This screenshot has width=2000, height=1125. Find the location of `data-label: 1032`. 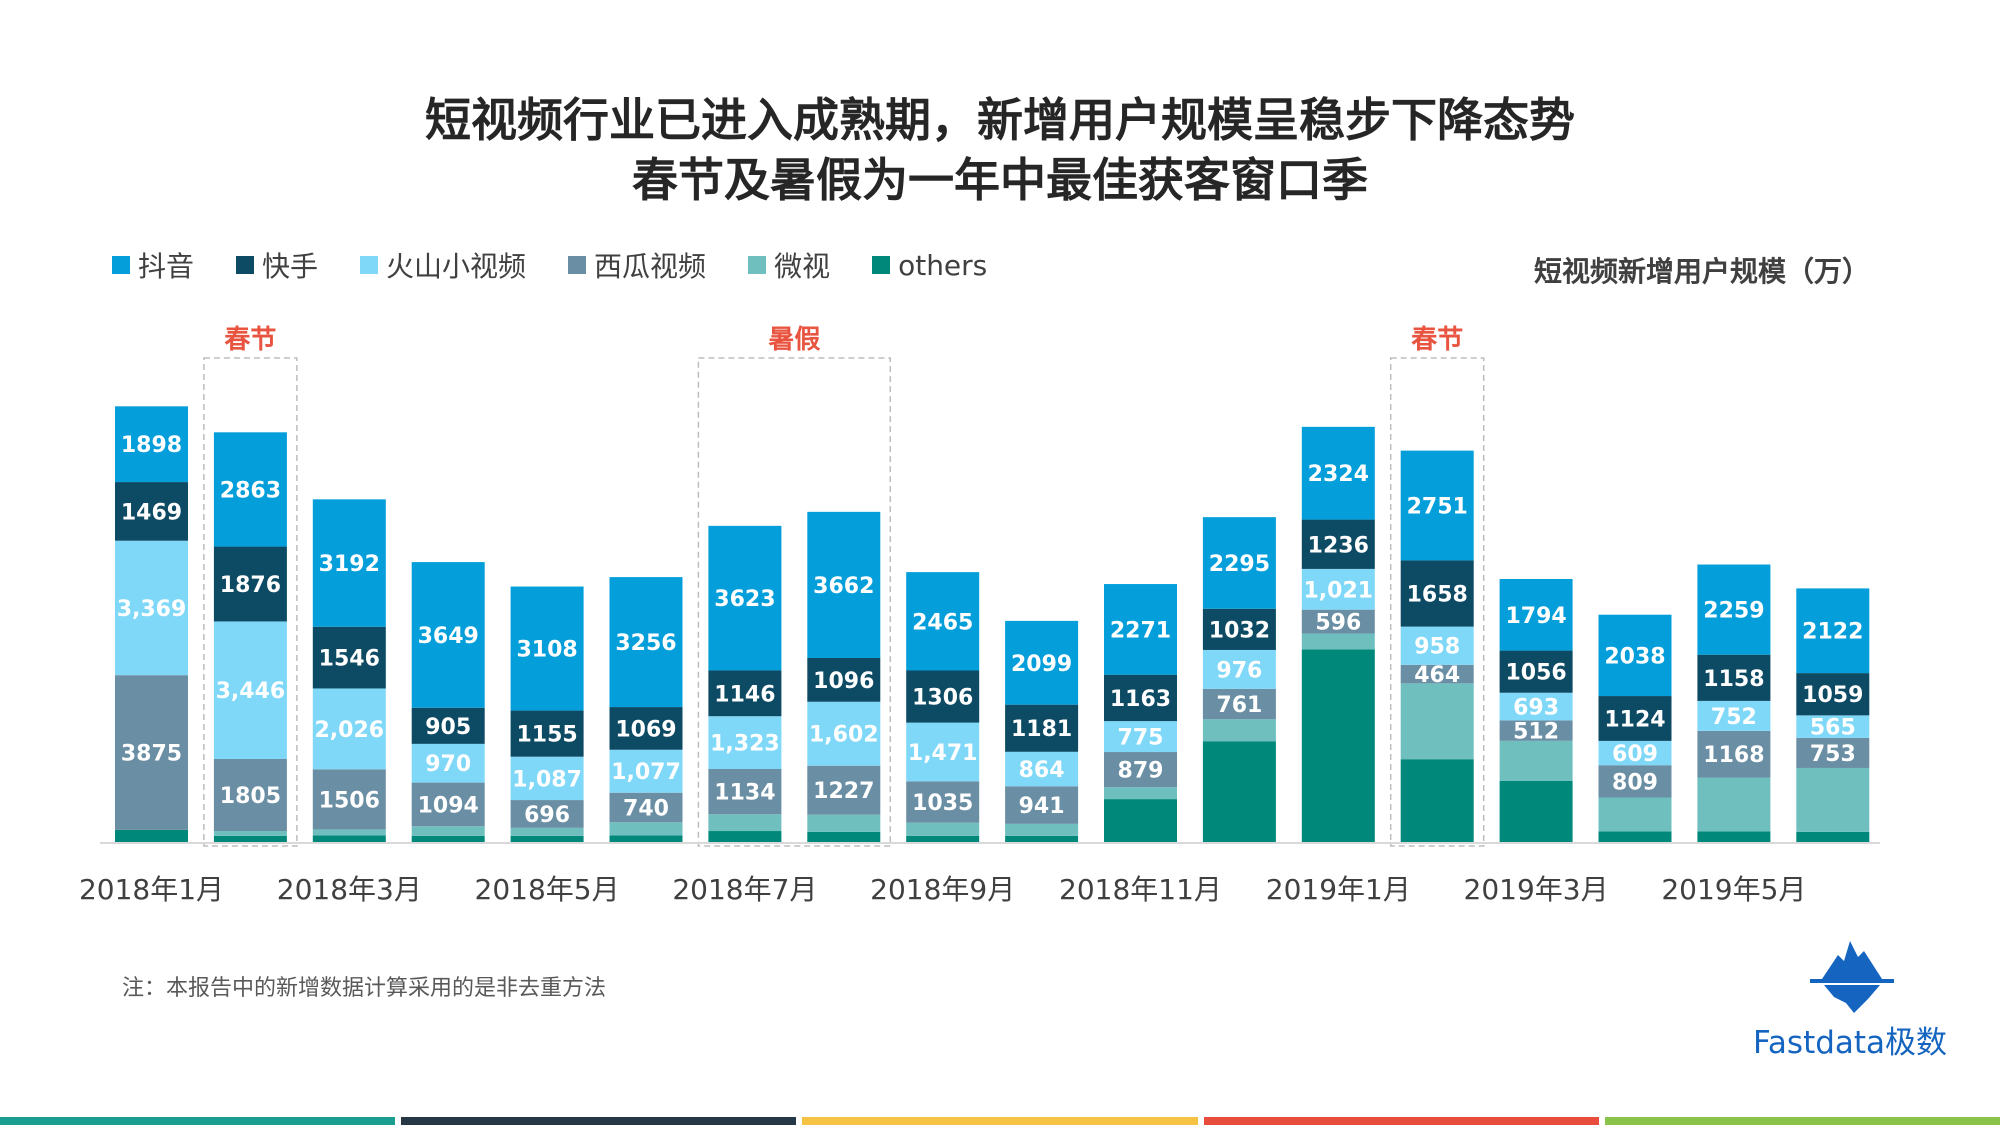

data-label: 1032 is located at coordinates (1239, 630).